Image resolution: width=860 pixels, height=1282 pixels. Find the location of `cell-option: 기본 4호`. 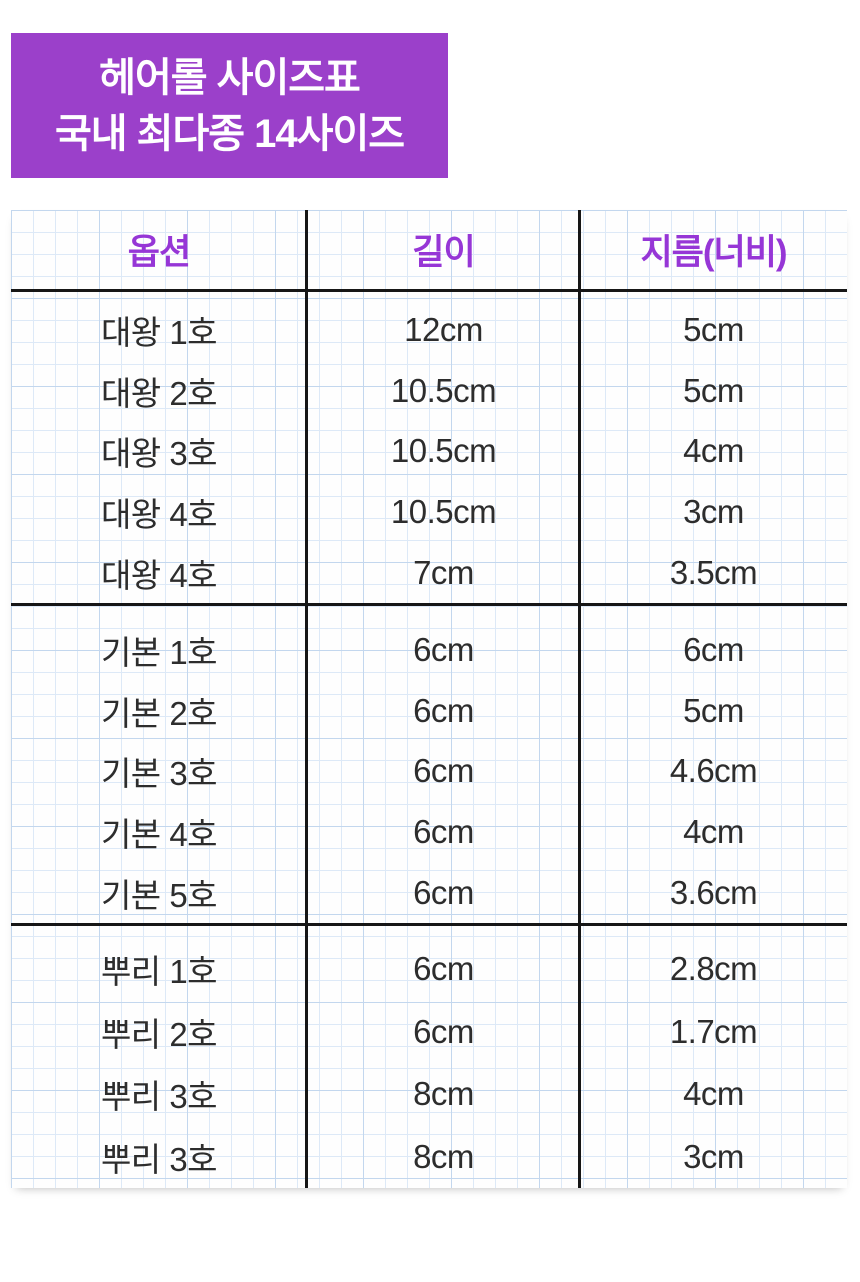

cell-option: 기본 4호 is located at coordinates (159, 835).